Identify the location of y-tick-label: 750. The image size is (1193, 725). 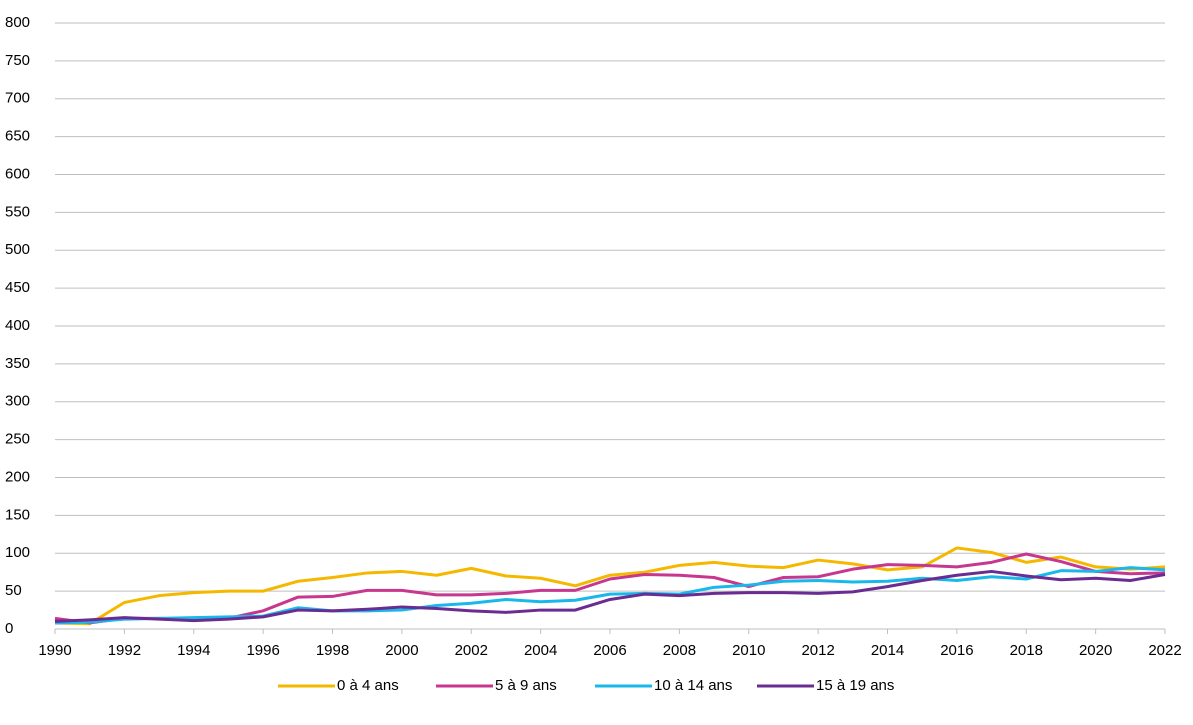
(17, 60).